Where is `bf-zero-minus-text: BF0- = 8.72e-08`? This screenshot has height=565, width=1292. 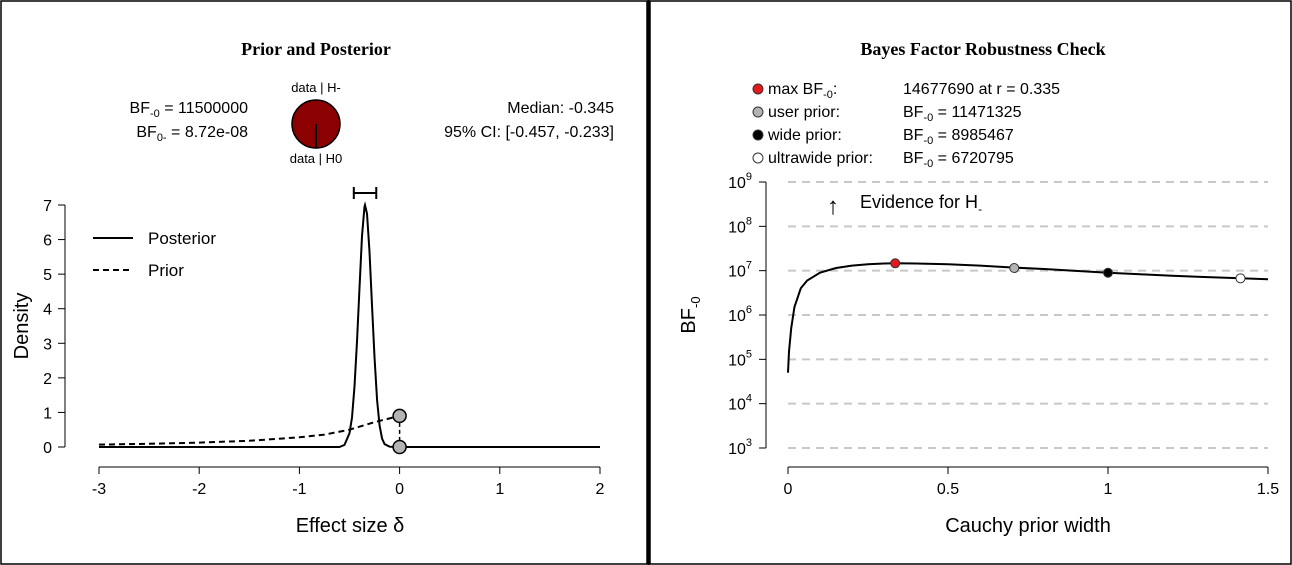
bf-zero-minus-text: BF0- = 8.72e-08 is located at coordinates (192, 134).